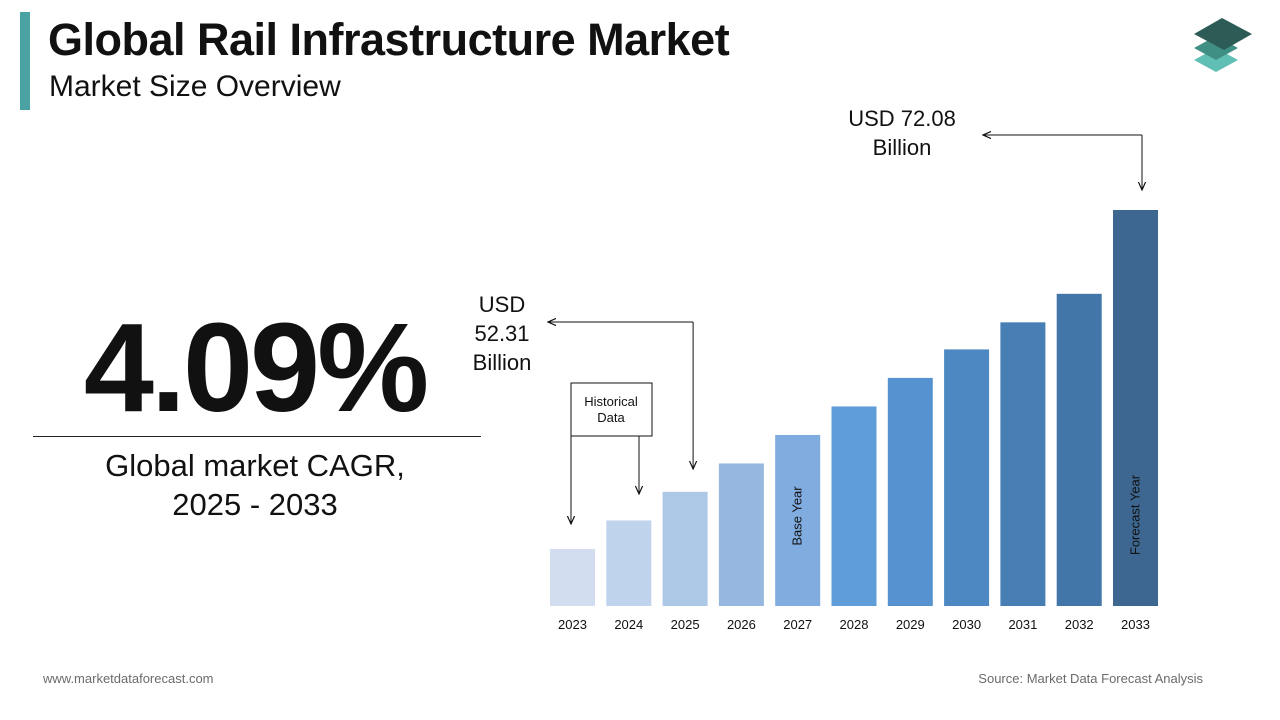 The height and width of the screenshot is (720, 1280). I want to click on page-subtitle: Market Size Overview, so click(195, 86).